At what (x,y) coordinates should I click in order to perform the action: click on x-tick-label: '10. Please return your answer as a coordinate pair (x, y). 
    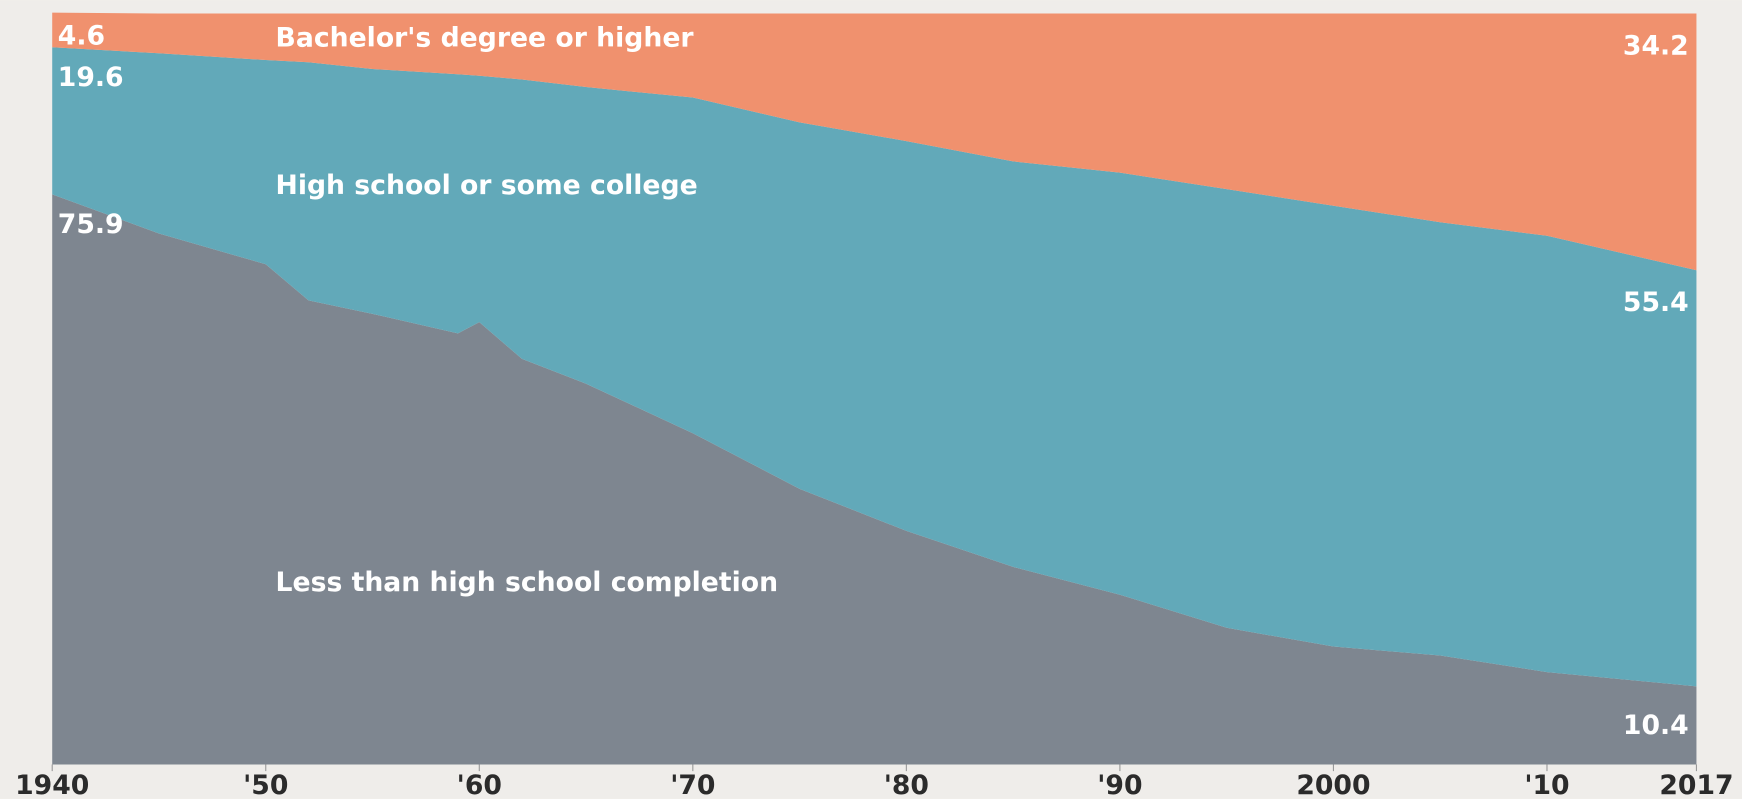
    Looking at the image, I should click on (1546, 784).